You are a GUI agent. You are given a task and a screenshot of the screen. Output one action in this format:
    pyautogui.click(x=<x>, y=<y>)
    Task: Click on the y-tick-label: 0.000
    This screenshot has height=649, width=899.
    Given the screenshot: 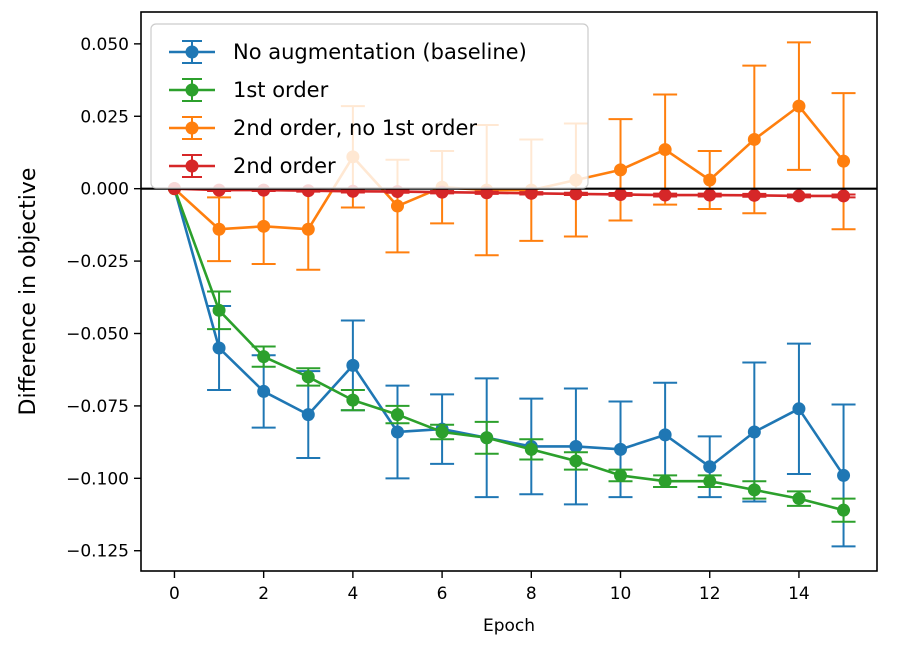 What is the action you would take?
    pyautogui.click(x=104, y=190)
    